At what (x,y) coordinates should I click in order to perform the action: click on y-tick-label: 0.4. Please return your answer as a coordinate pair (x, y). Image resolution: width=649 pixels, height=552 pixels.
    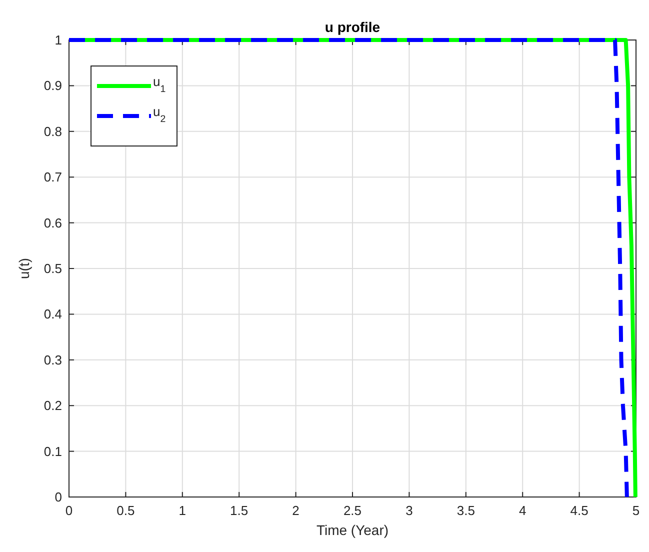
    Looking at the image, I should click on (53, 314).